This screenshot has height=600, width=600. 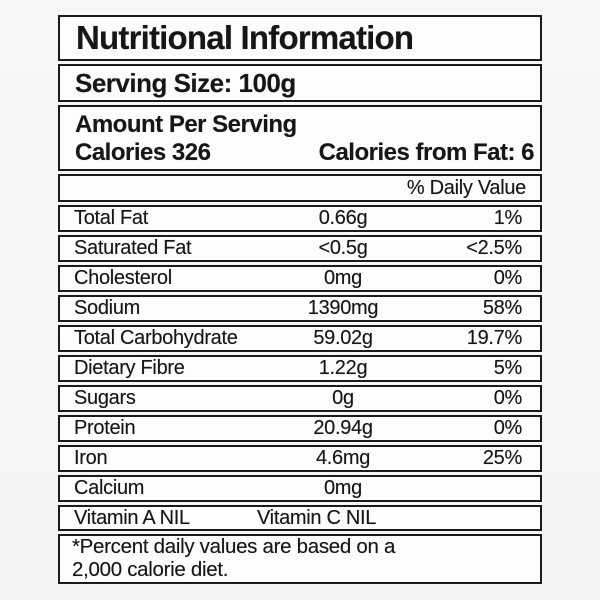 I want to click on calories-text: Calories 326, so click(x=143, y=152).